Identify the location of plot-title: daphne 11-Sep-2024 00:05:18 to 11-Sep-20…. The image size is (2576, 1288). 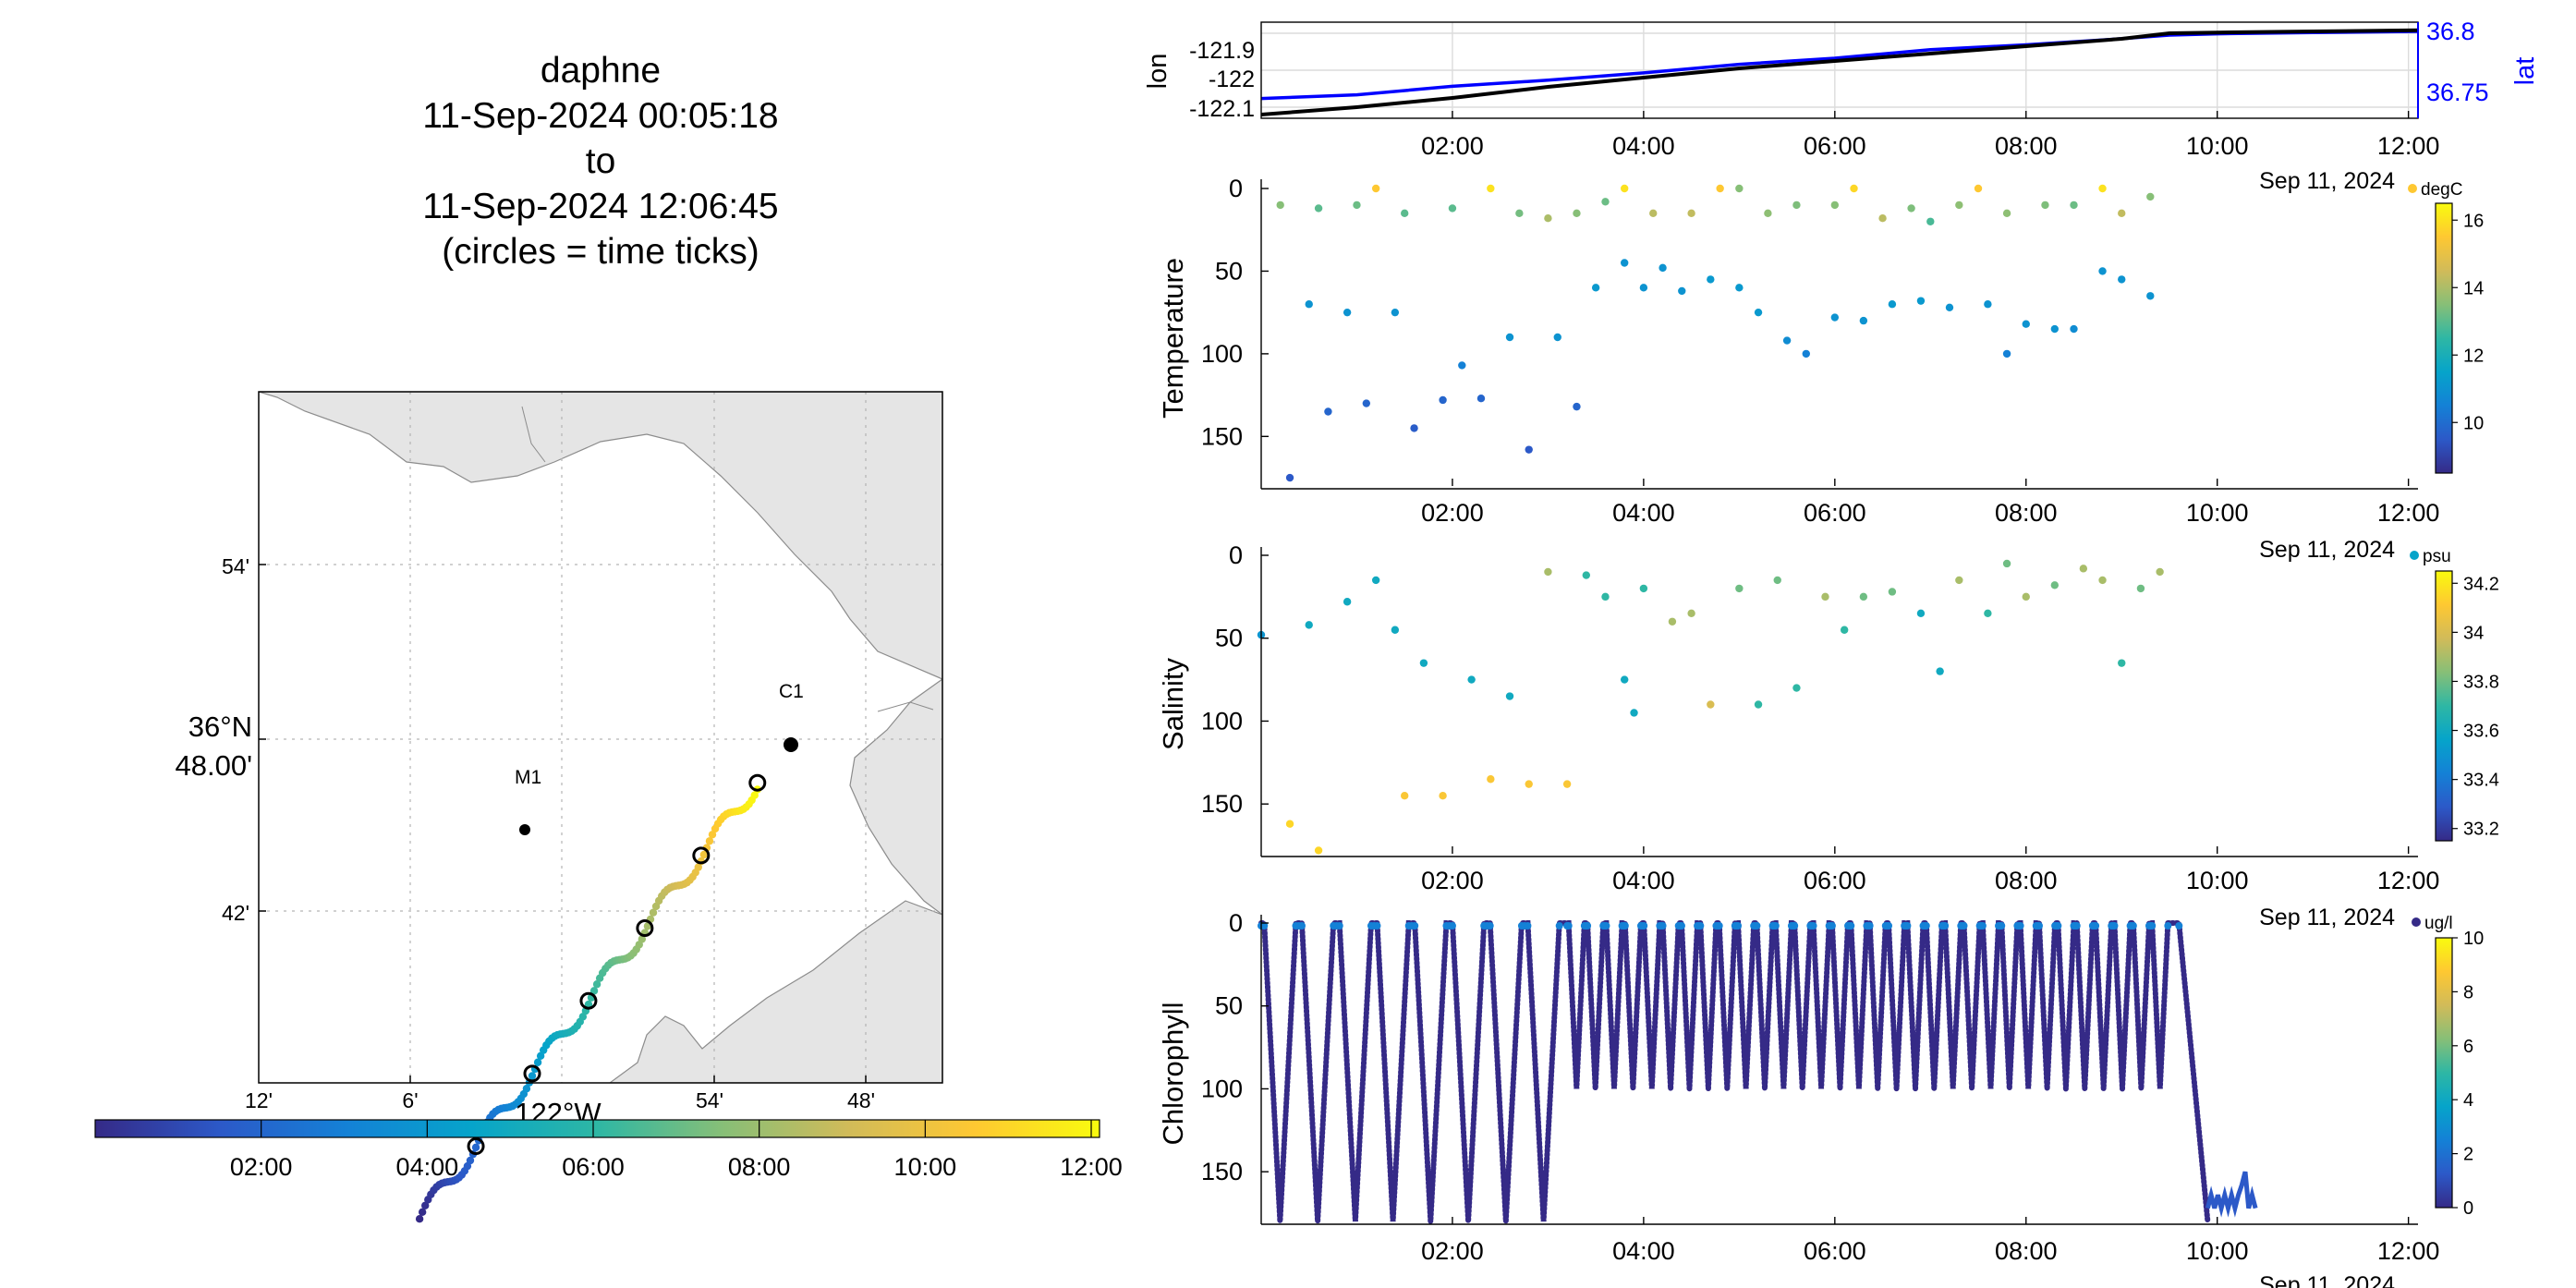
(600, 161).